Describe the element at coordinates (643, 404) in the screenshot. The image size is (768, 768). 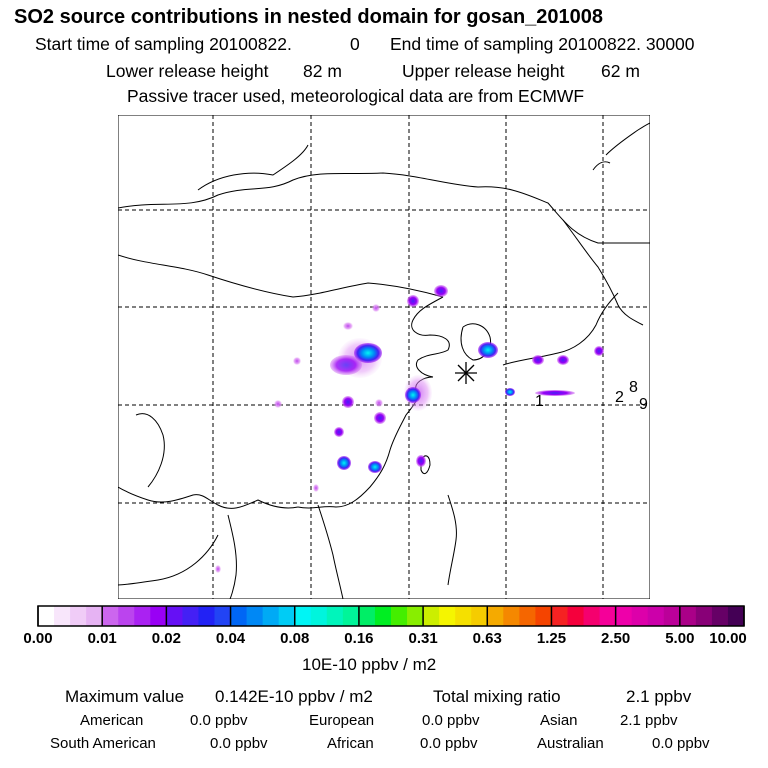
I see `map-label-9: 9` at that location.